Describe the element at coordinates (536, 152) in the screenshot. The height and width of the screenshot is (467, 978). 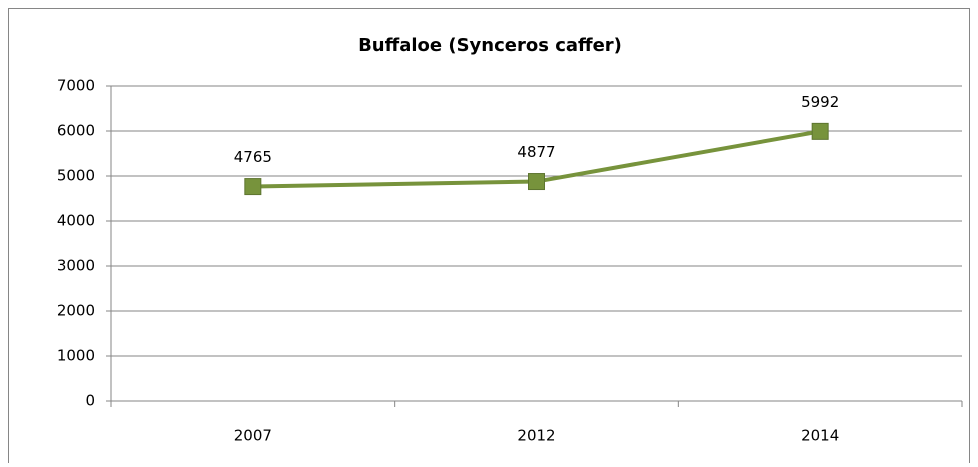
I see `data-label: 4877` at that location.